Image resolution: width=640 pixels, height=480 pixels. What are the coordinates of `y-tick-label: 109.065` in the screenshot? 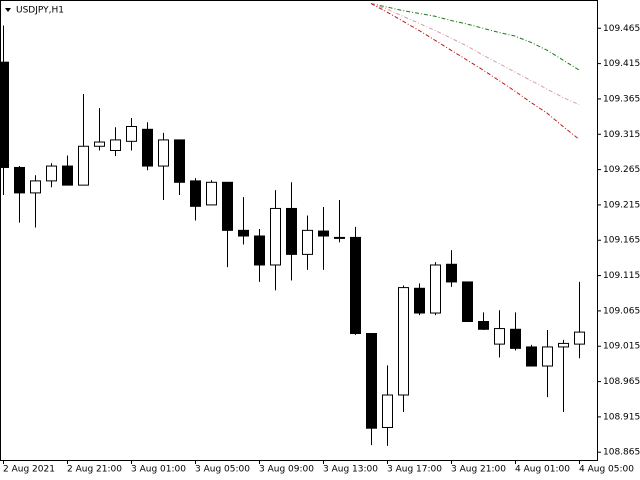 It's located at (621, 311).